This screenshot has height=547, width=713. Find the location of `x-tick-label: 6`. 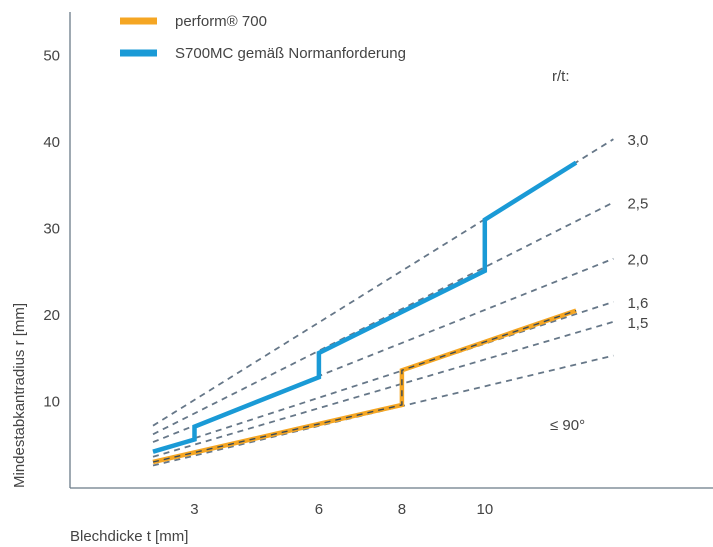

x-tick-label: 6 is located at coordinates (319, 509).